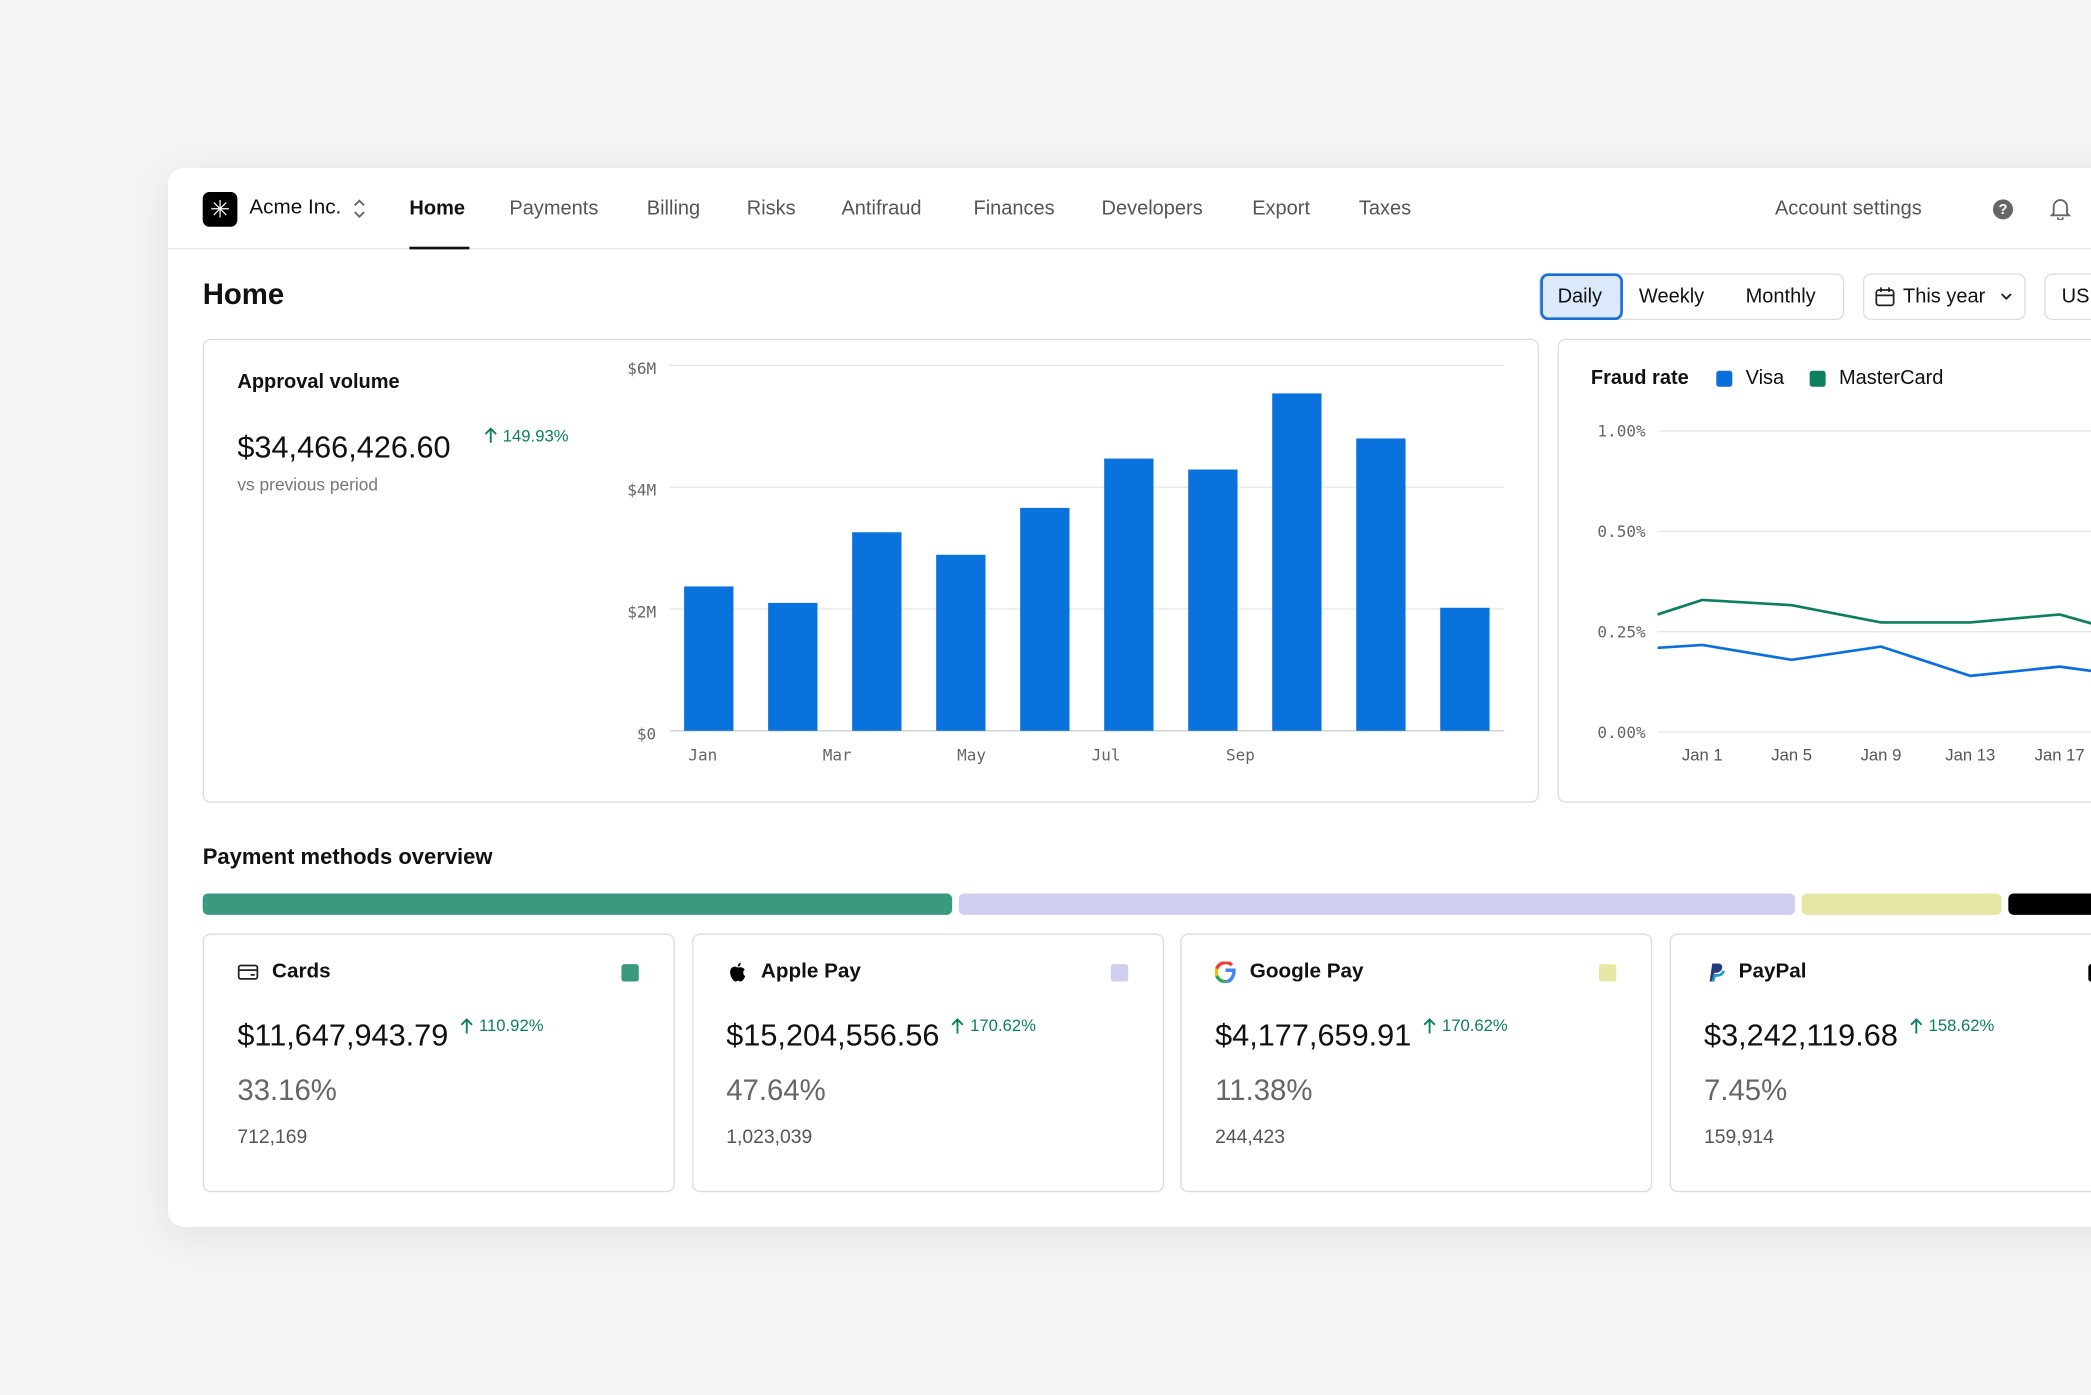 This screenshot has height=1395, width=2091. Describe the element at coordinates (1791, 755) in the screenshot. I see `x-tick-label: Jan 5` at that location.